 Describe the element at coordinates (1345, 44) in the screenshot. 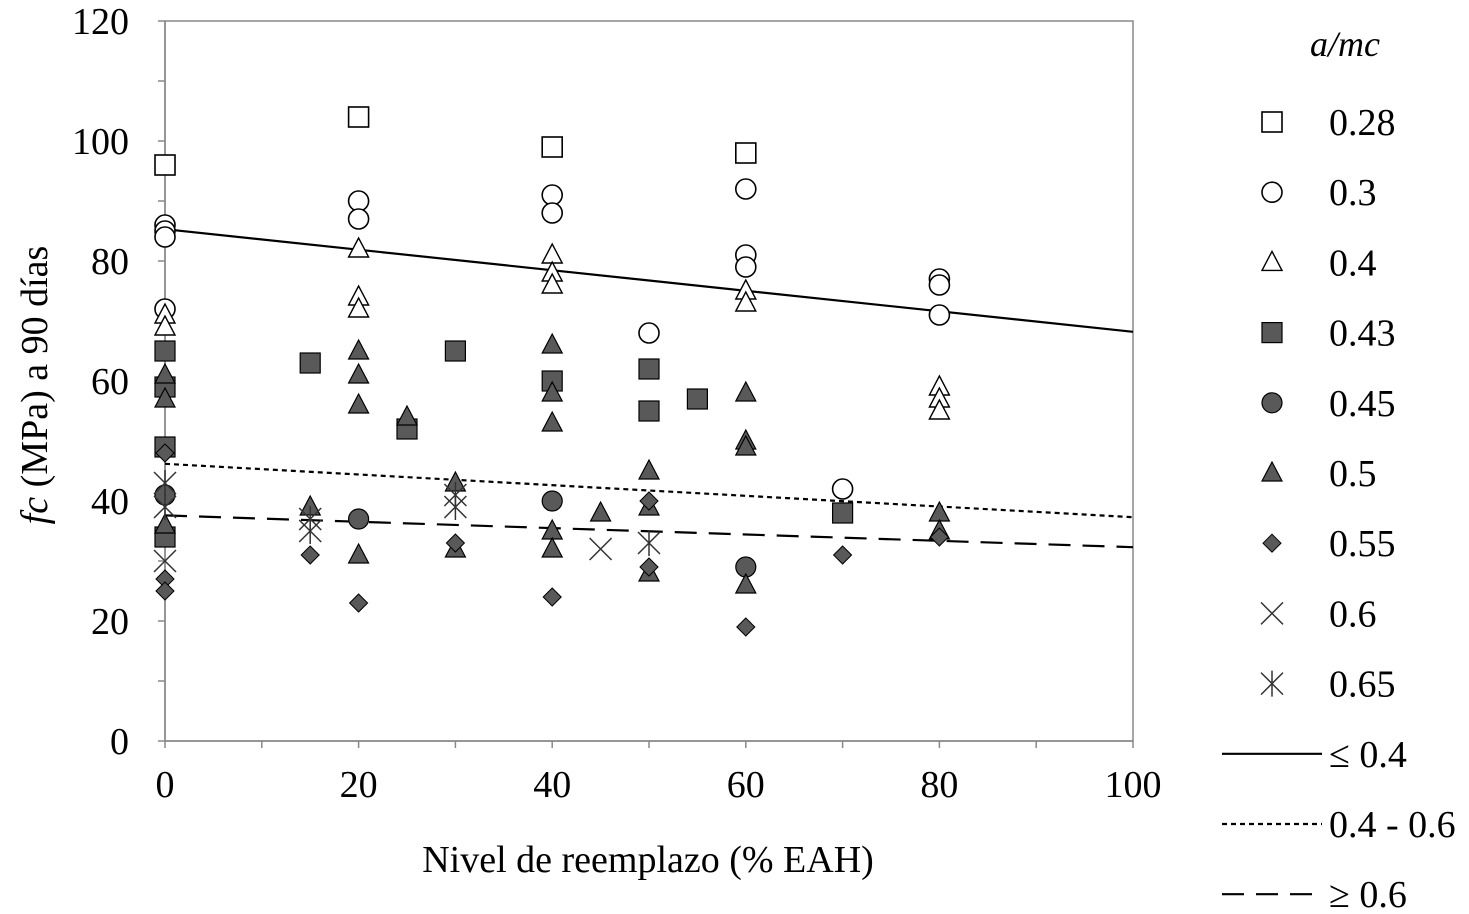

I see `legend-title: a/mc` at that location.